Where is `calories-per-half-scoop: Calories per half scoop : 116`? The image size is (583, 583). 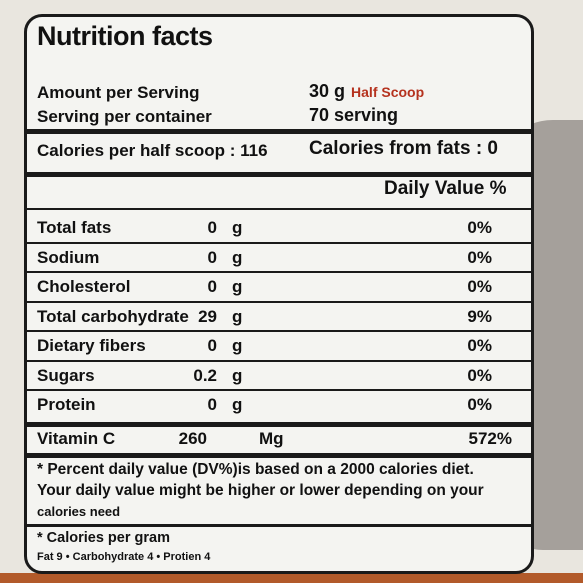
calories-per-half-scoop: Calories per half scoop : 116 is located at coordinates (152, 150).